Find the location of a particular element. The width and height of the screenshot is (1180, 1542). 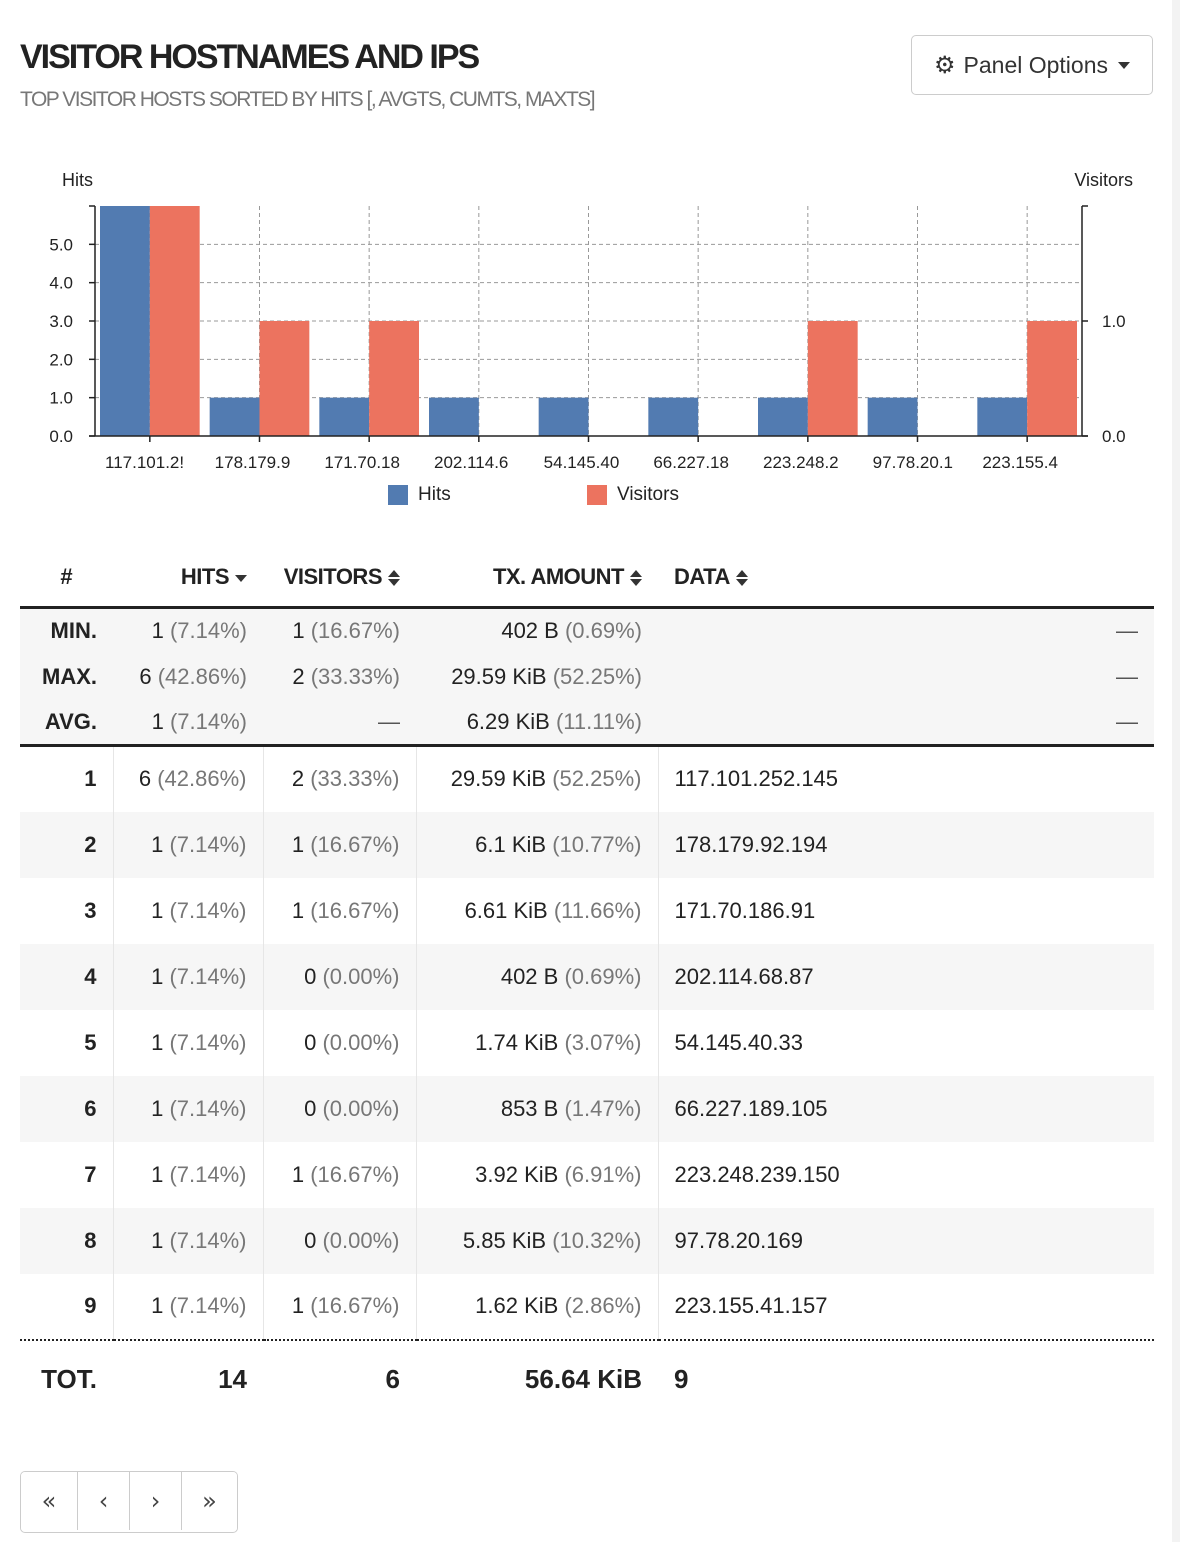

next-page-button: › is located at coordinates (156, 1501).